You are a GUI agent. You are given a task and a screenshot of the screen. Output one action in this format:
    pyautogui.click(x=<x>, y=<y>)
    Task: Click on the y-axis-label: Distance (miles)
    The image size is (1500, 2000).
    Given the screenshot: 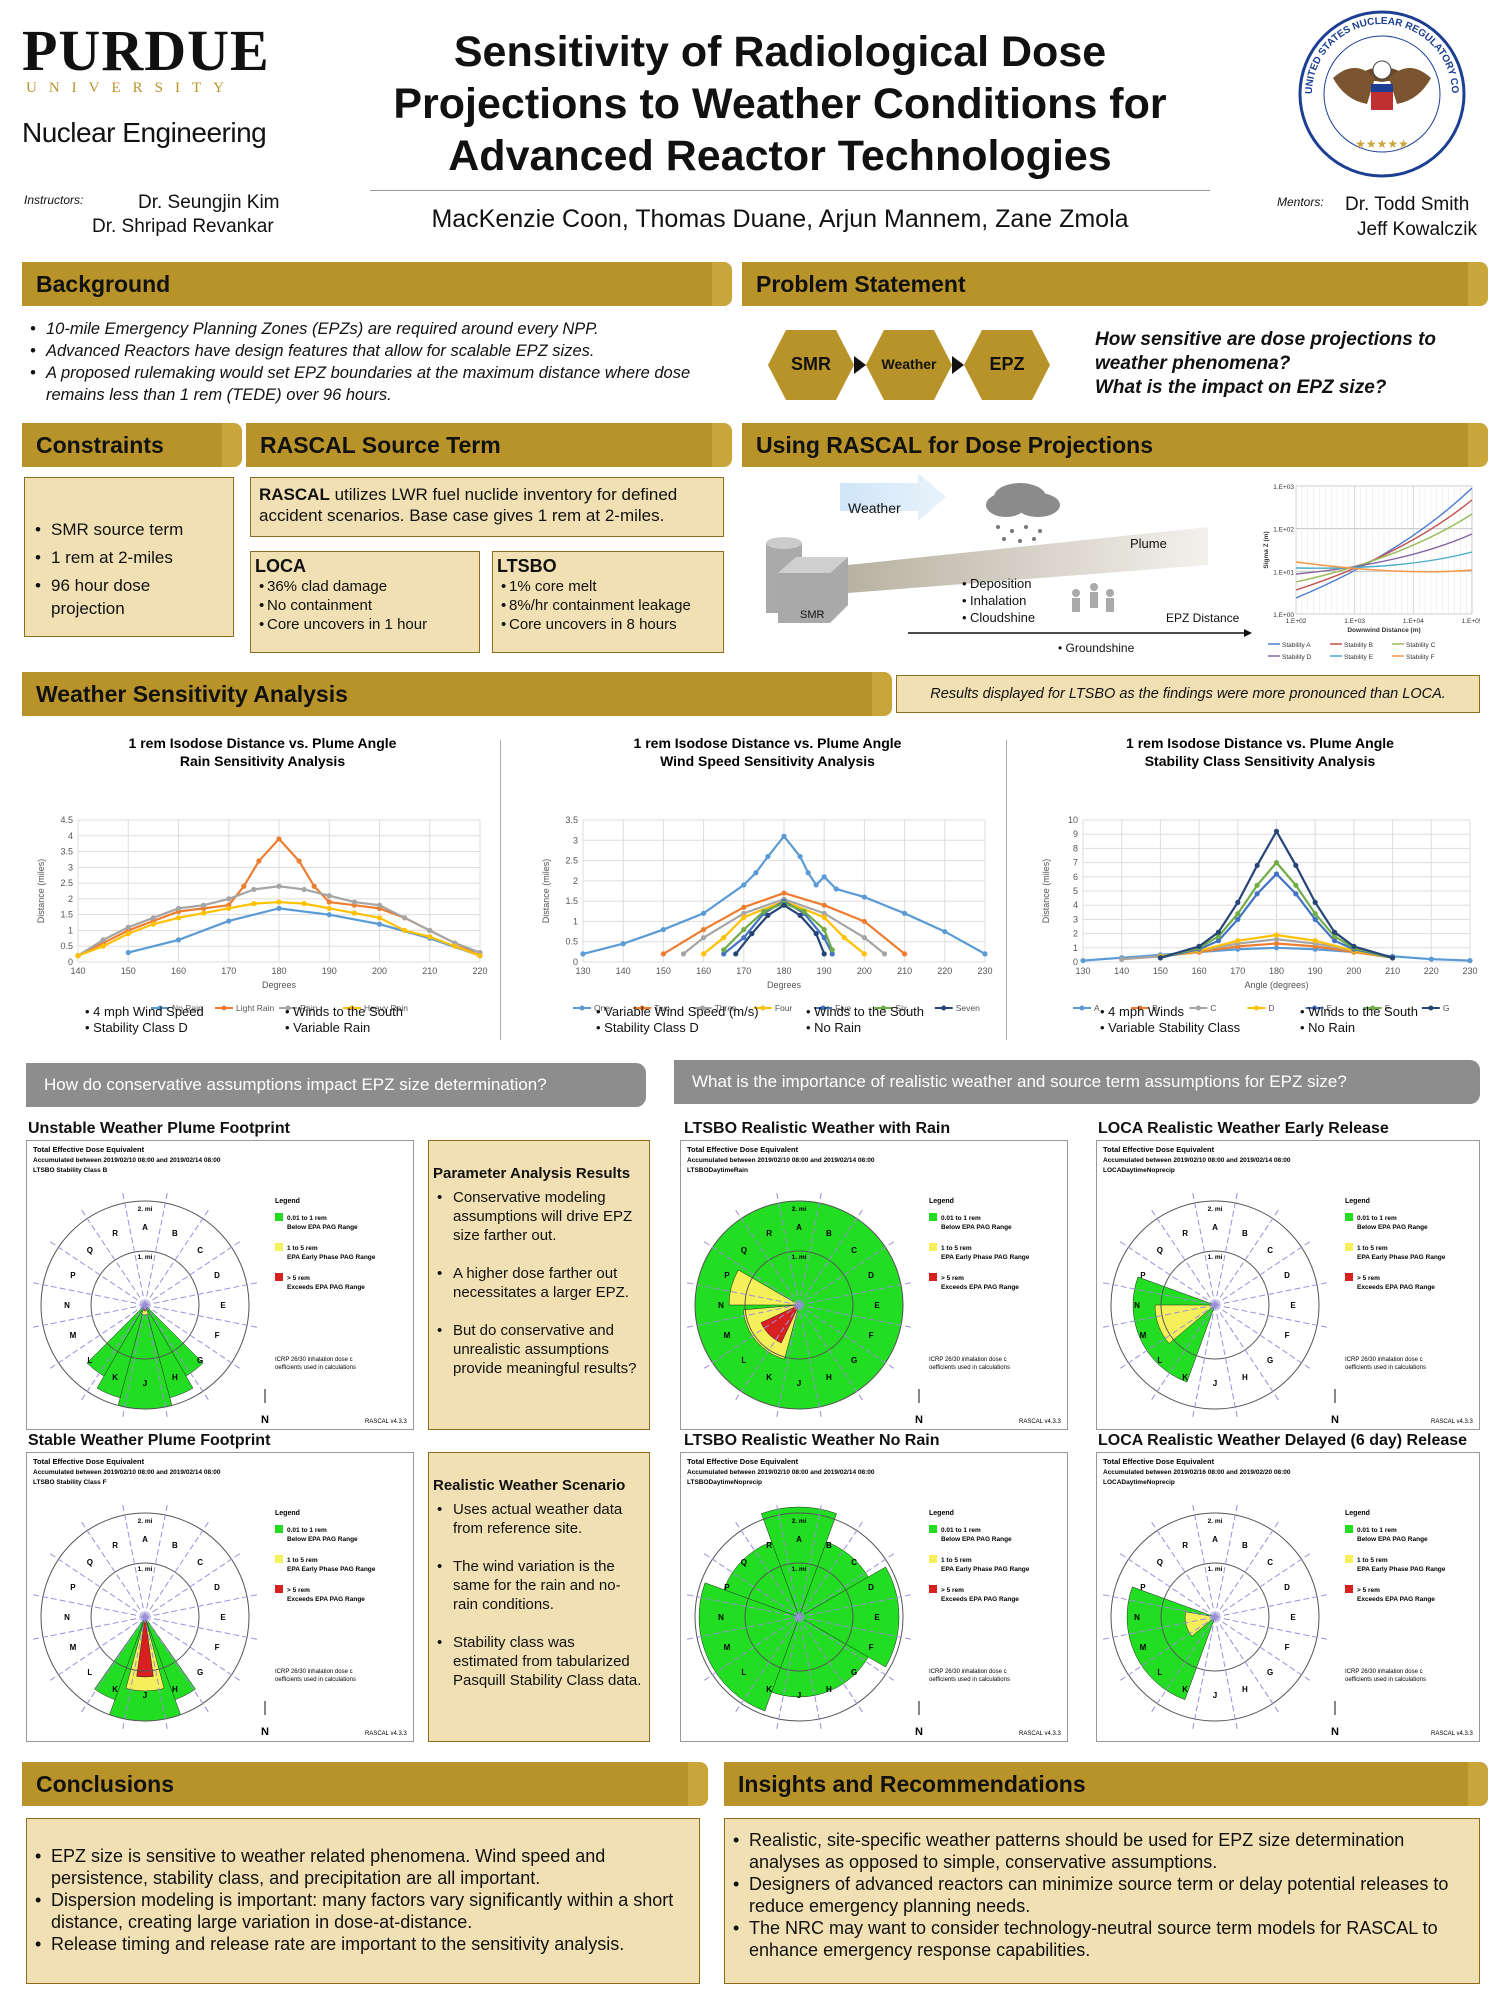 What is the action you would take?
    pyautogui.click(x=546, y=891)
    